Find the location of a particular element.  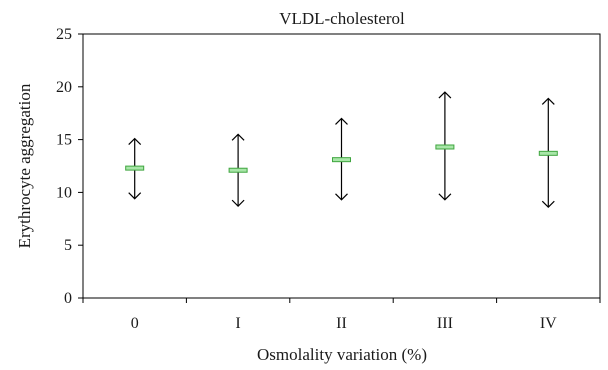

x-axis-ticks: 0 I II III IV is located at coordinates (341, 315).